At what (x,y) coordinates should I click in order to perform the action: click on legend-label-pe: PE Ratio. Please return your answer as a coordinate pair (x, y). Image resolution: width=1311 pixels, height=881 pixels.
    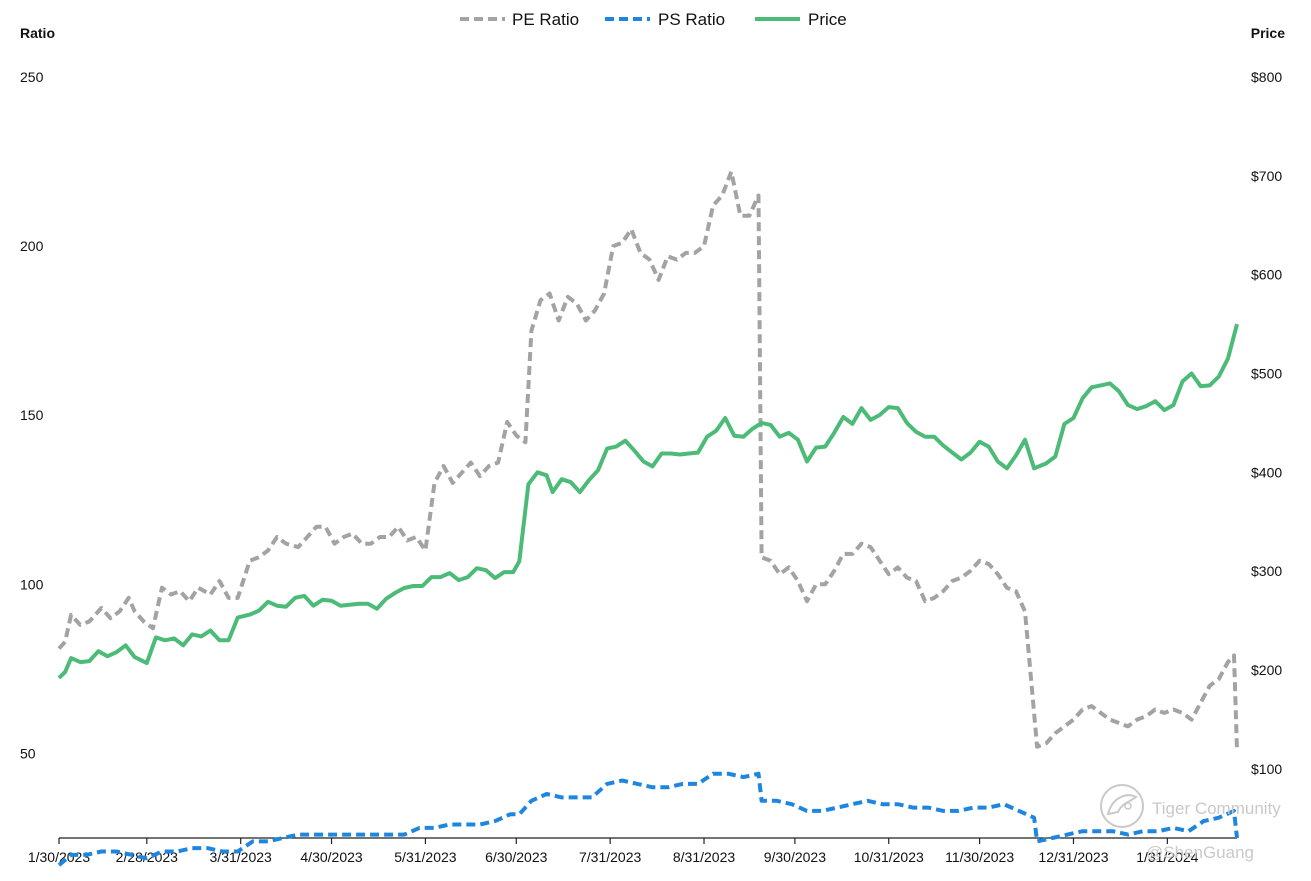
    Looking at the image, I should click on (545, 19).